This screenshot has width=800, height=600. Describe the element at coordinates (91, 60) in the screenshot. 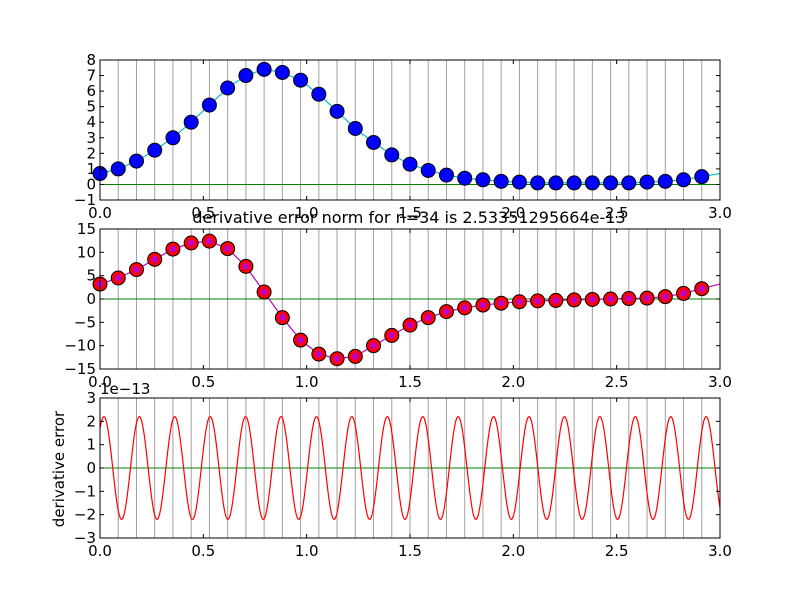

I see `y-tick-label: 8` at that location.